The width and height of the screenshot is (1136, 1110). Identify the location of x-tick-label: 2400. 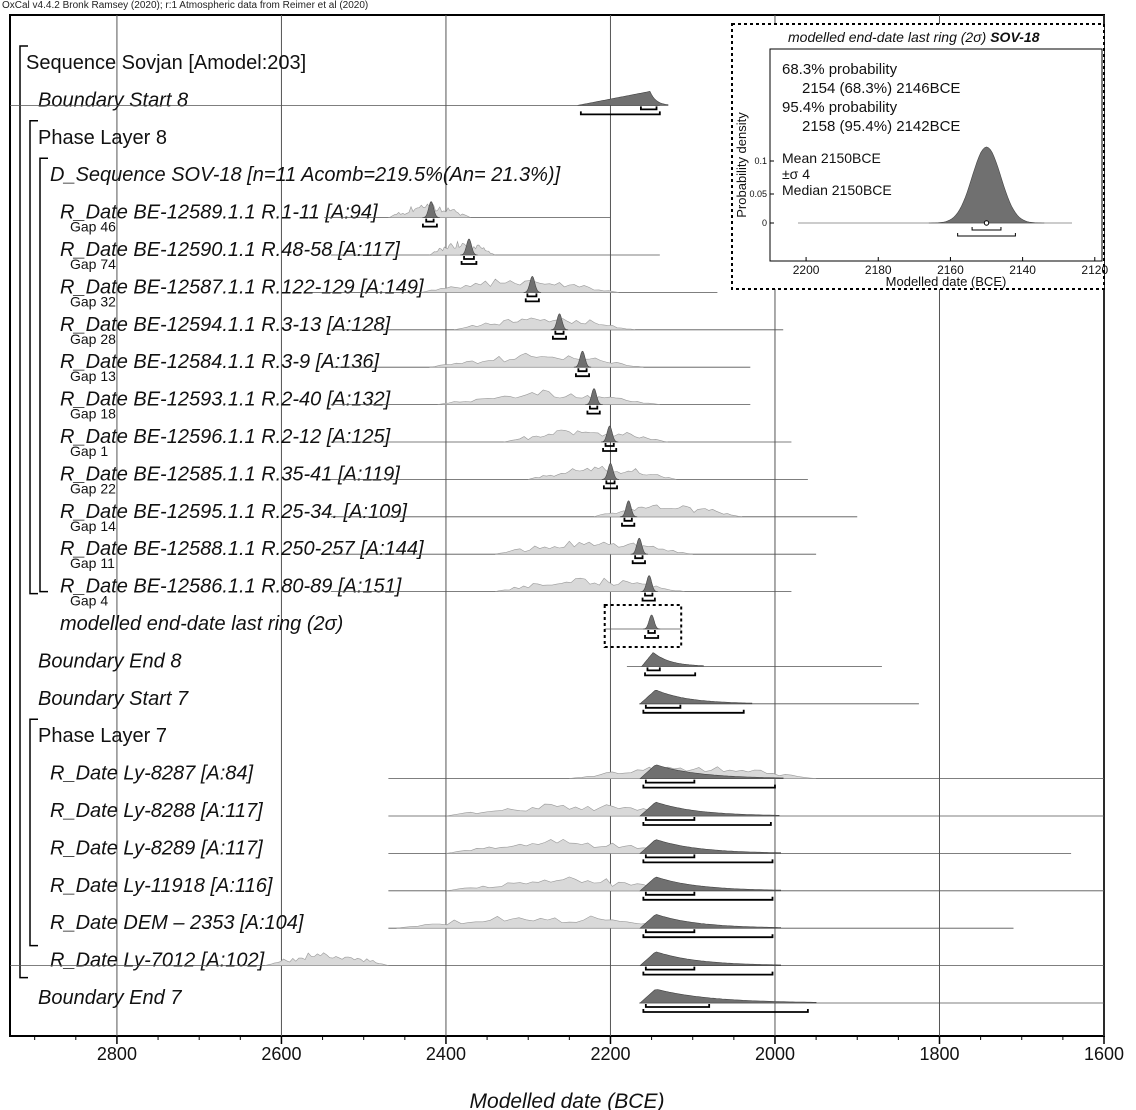
(446, 1054).